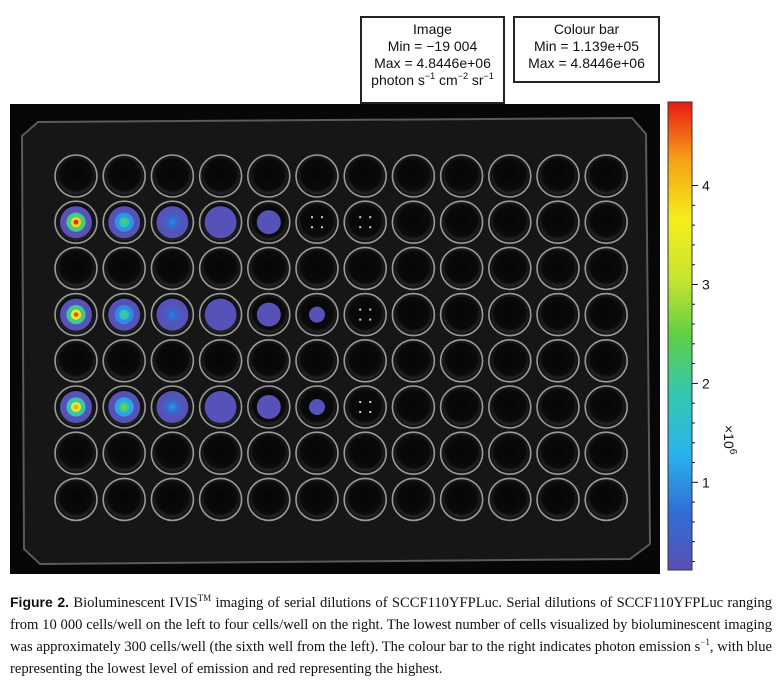 The image size is (777, 681). I want to click on colour-bar: 1 2 3 4 ×106, so click(702, 336).